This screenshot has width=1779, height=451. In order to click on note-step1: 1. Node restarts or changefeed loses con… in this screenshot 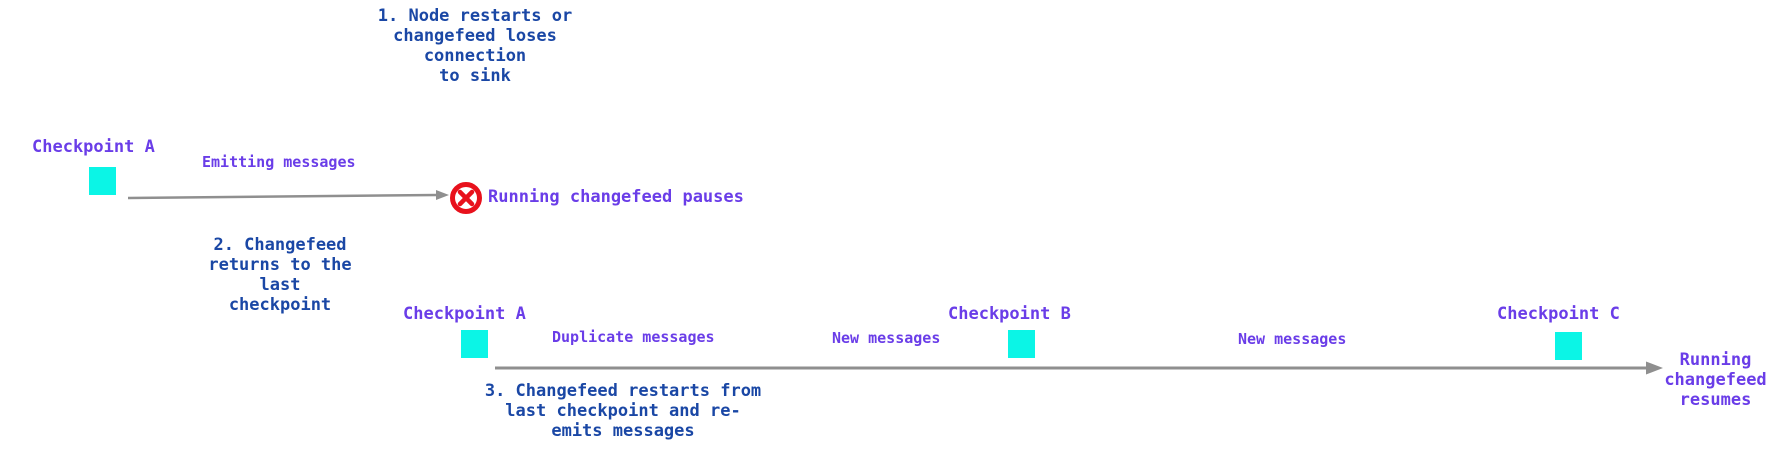, I will do `click(475, 46)`.